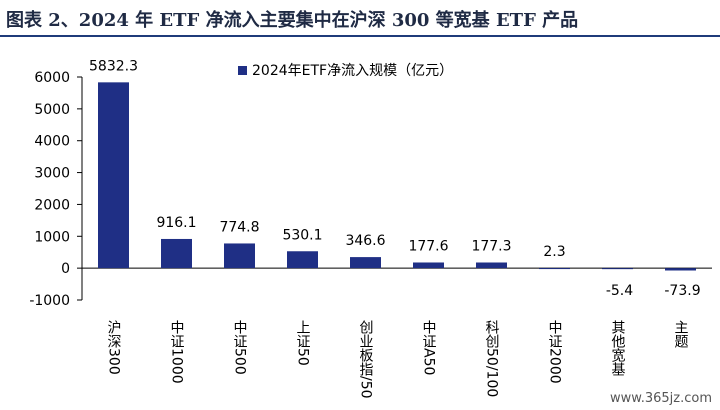  What do you see at coordinates (365, 241) in the screenshot?
I see `data-label: 346.6` at bounding box center [365, 241].